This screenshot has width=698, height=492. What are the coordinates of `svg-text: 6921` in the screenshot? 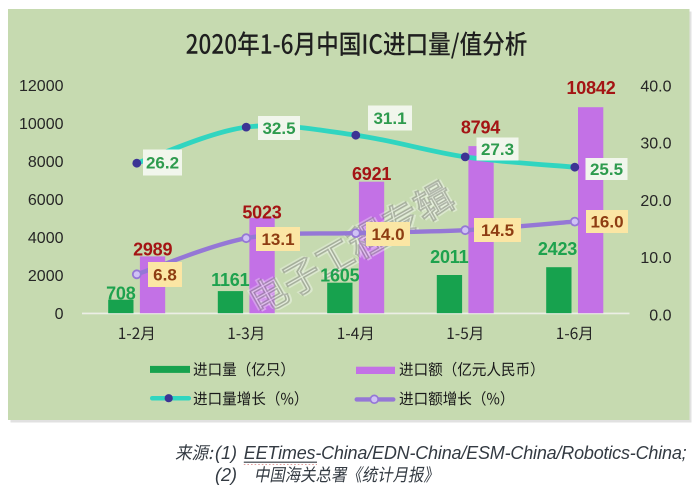 It's located at (371, 174).